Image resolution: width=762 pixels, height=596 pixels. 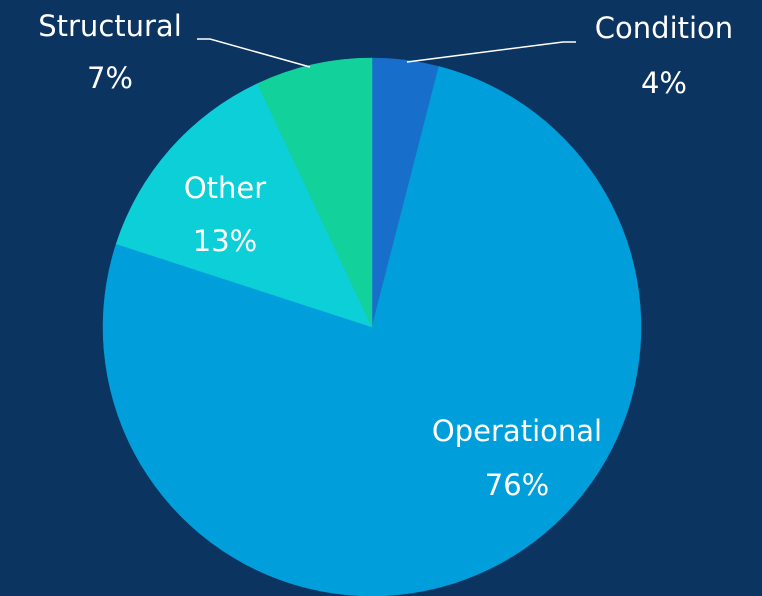 What do you see at coordinates (664, 83) in the screenshot?
I see `slice-value-label: 4%` at bounding box center [664, 83].